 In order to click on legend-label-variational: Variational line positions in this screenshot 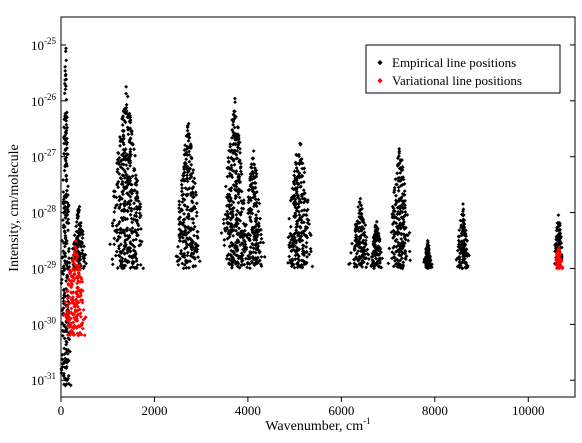, I will do `click(457, 80)`.